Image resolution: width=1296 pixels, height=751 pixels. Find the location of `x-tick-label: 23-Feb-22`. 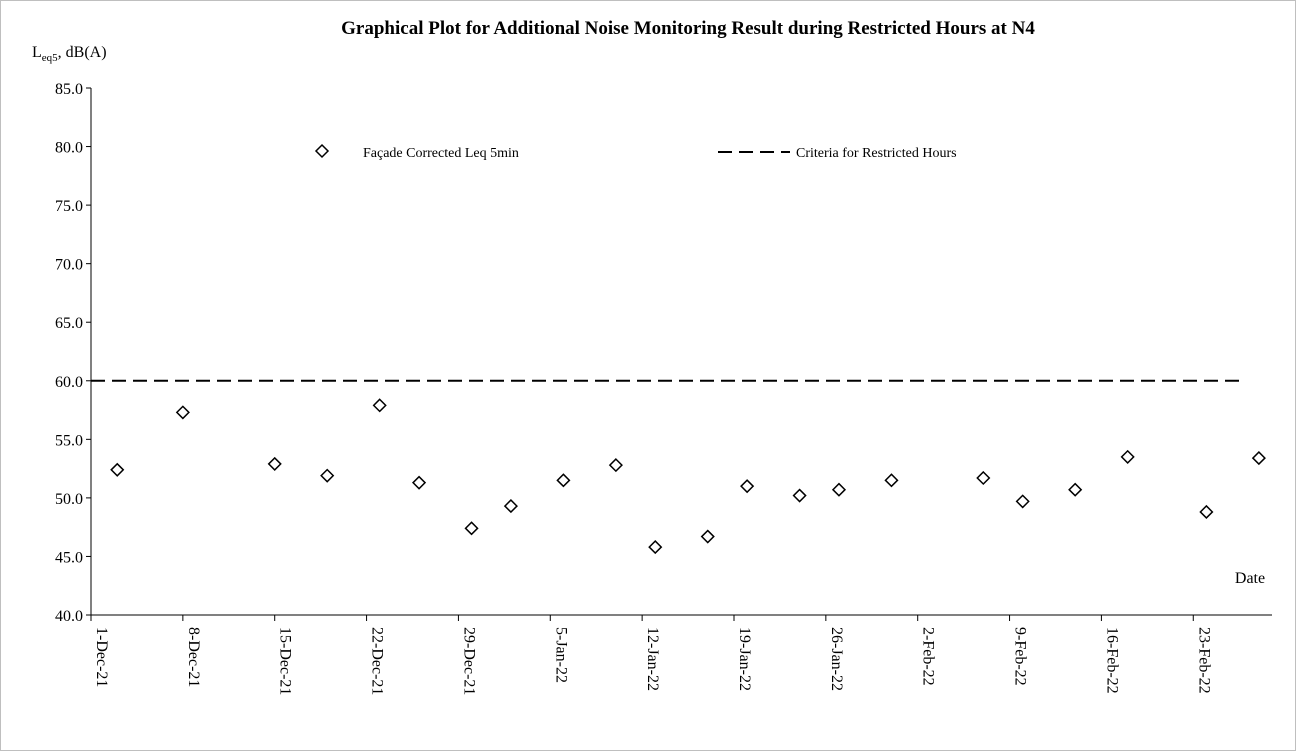

x-tick-label: 23-Feb-22 is located at coordinates (1203, 660).